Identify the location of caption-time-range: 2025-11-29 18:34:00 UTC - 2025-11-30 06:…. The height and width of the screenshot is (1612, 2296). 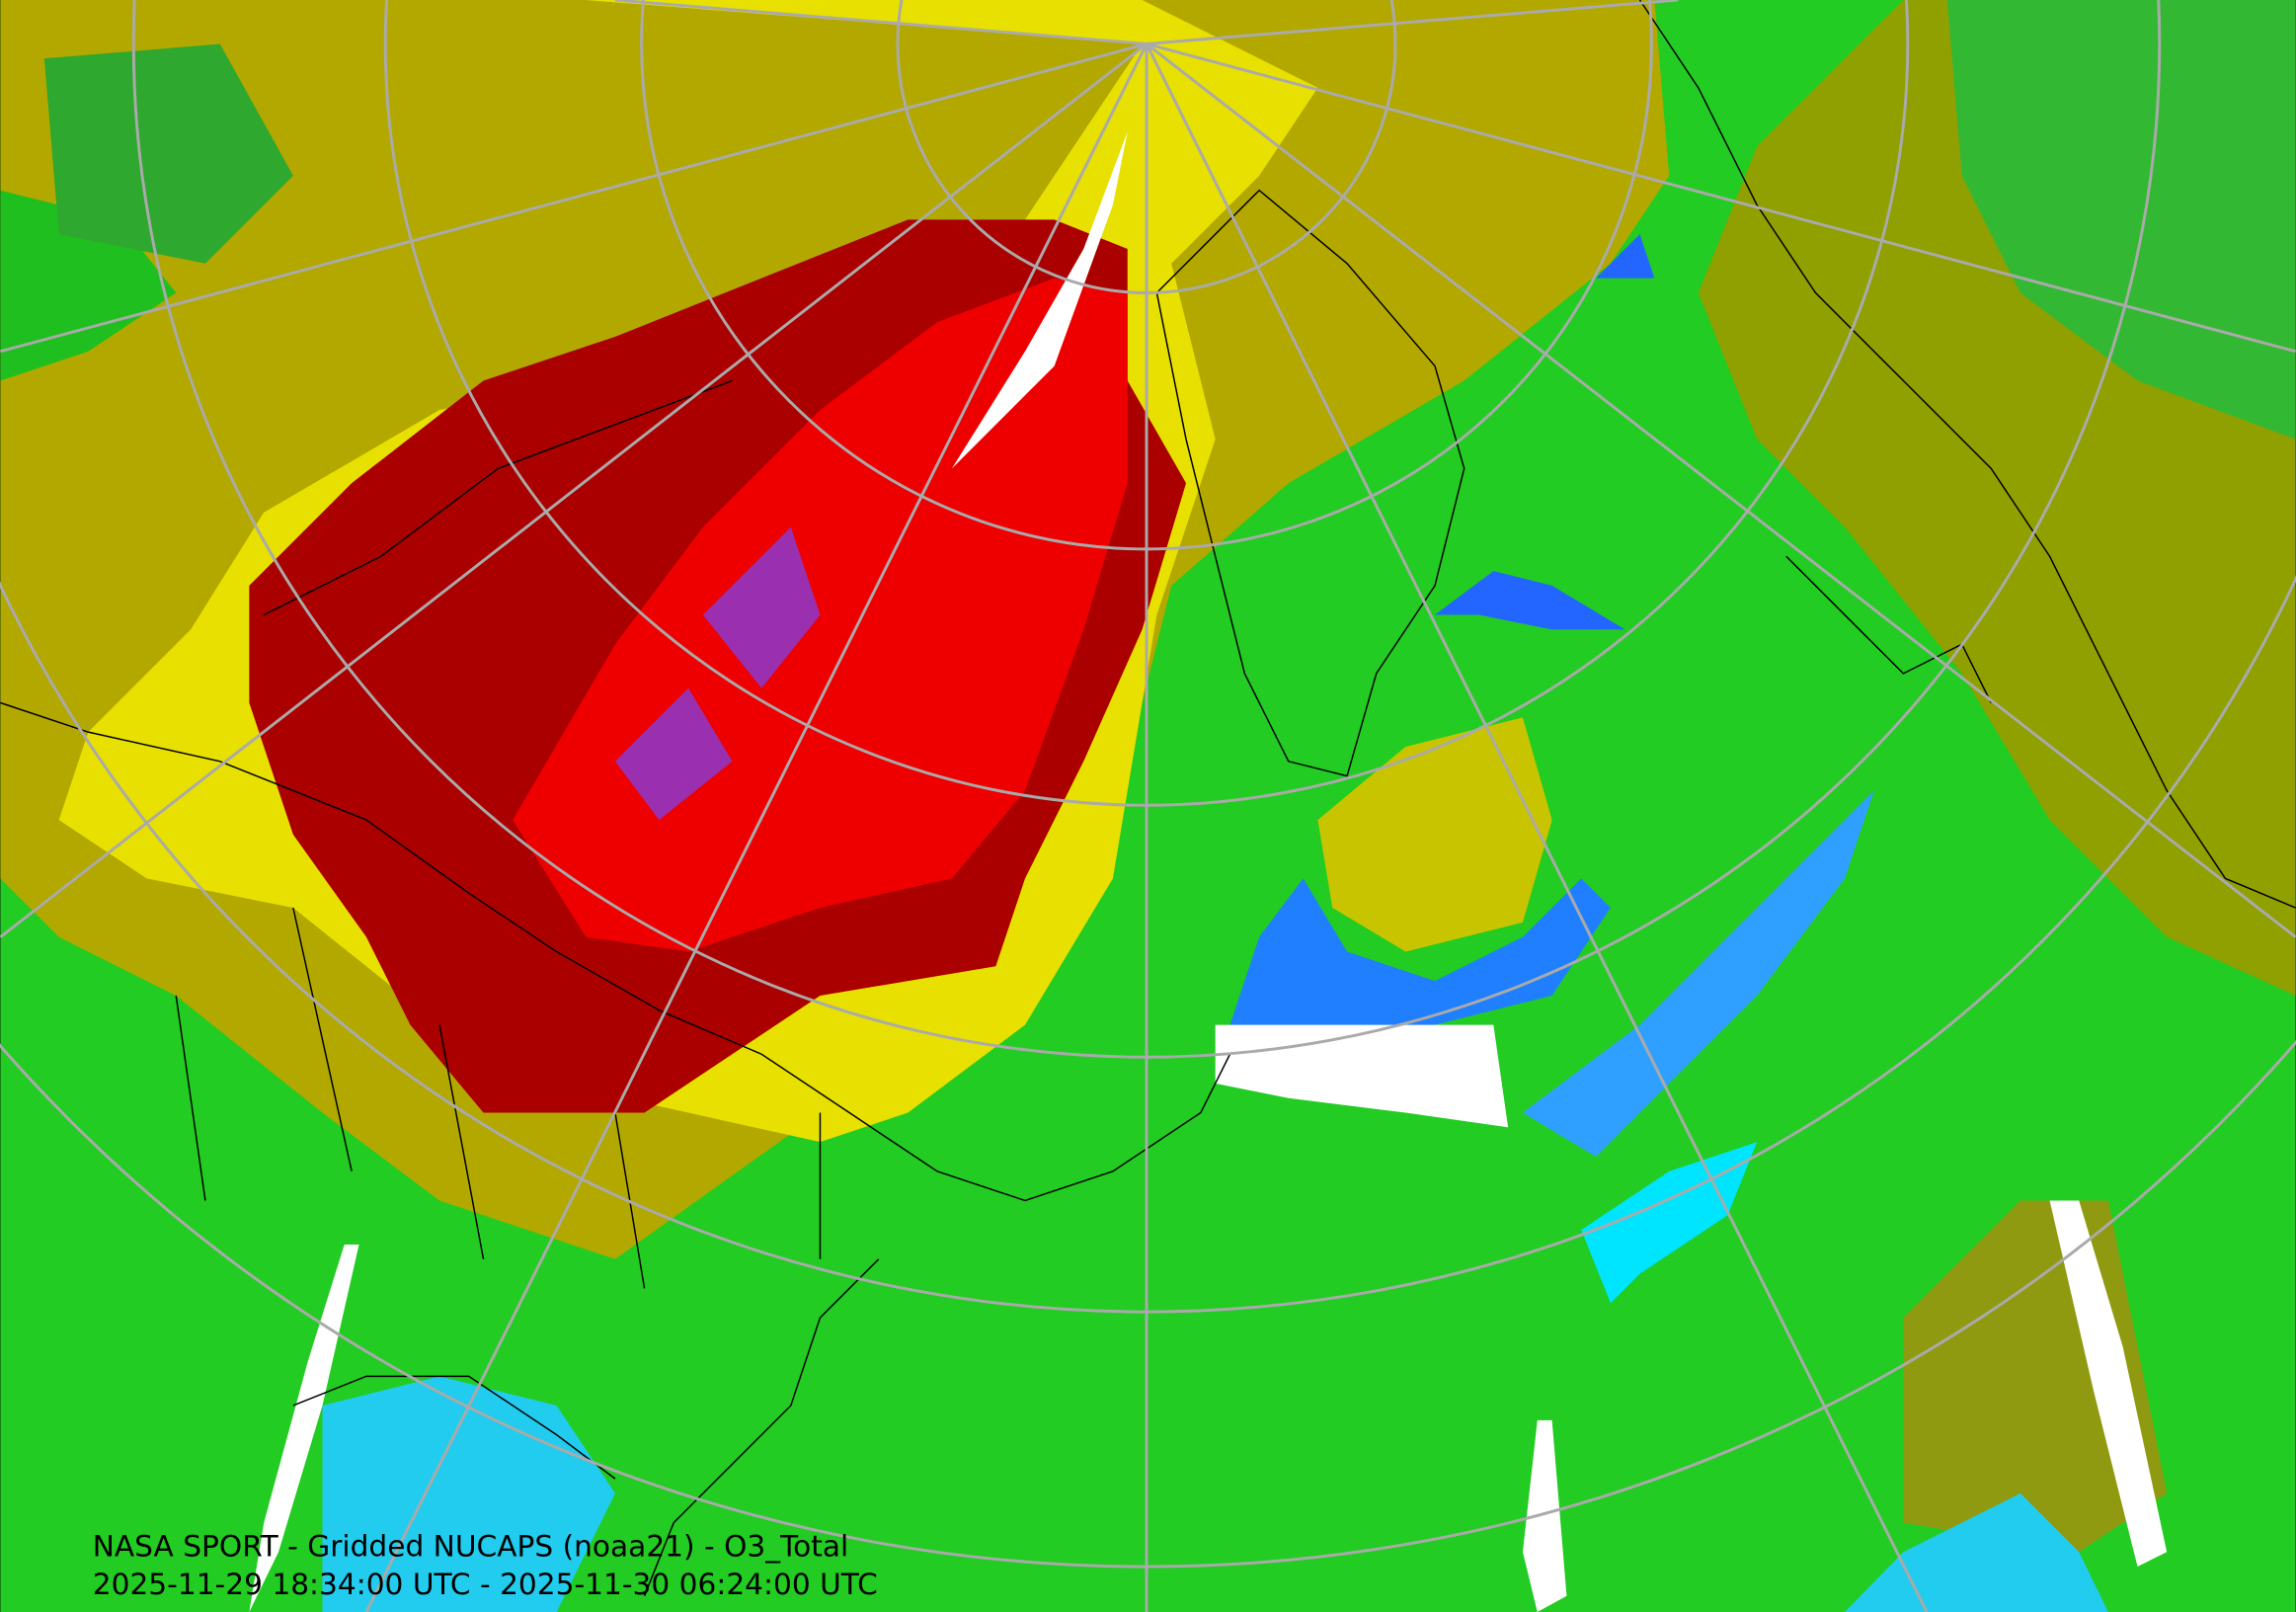
(486, 1584).